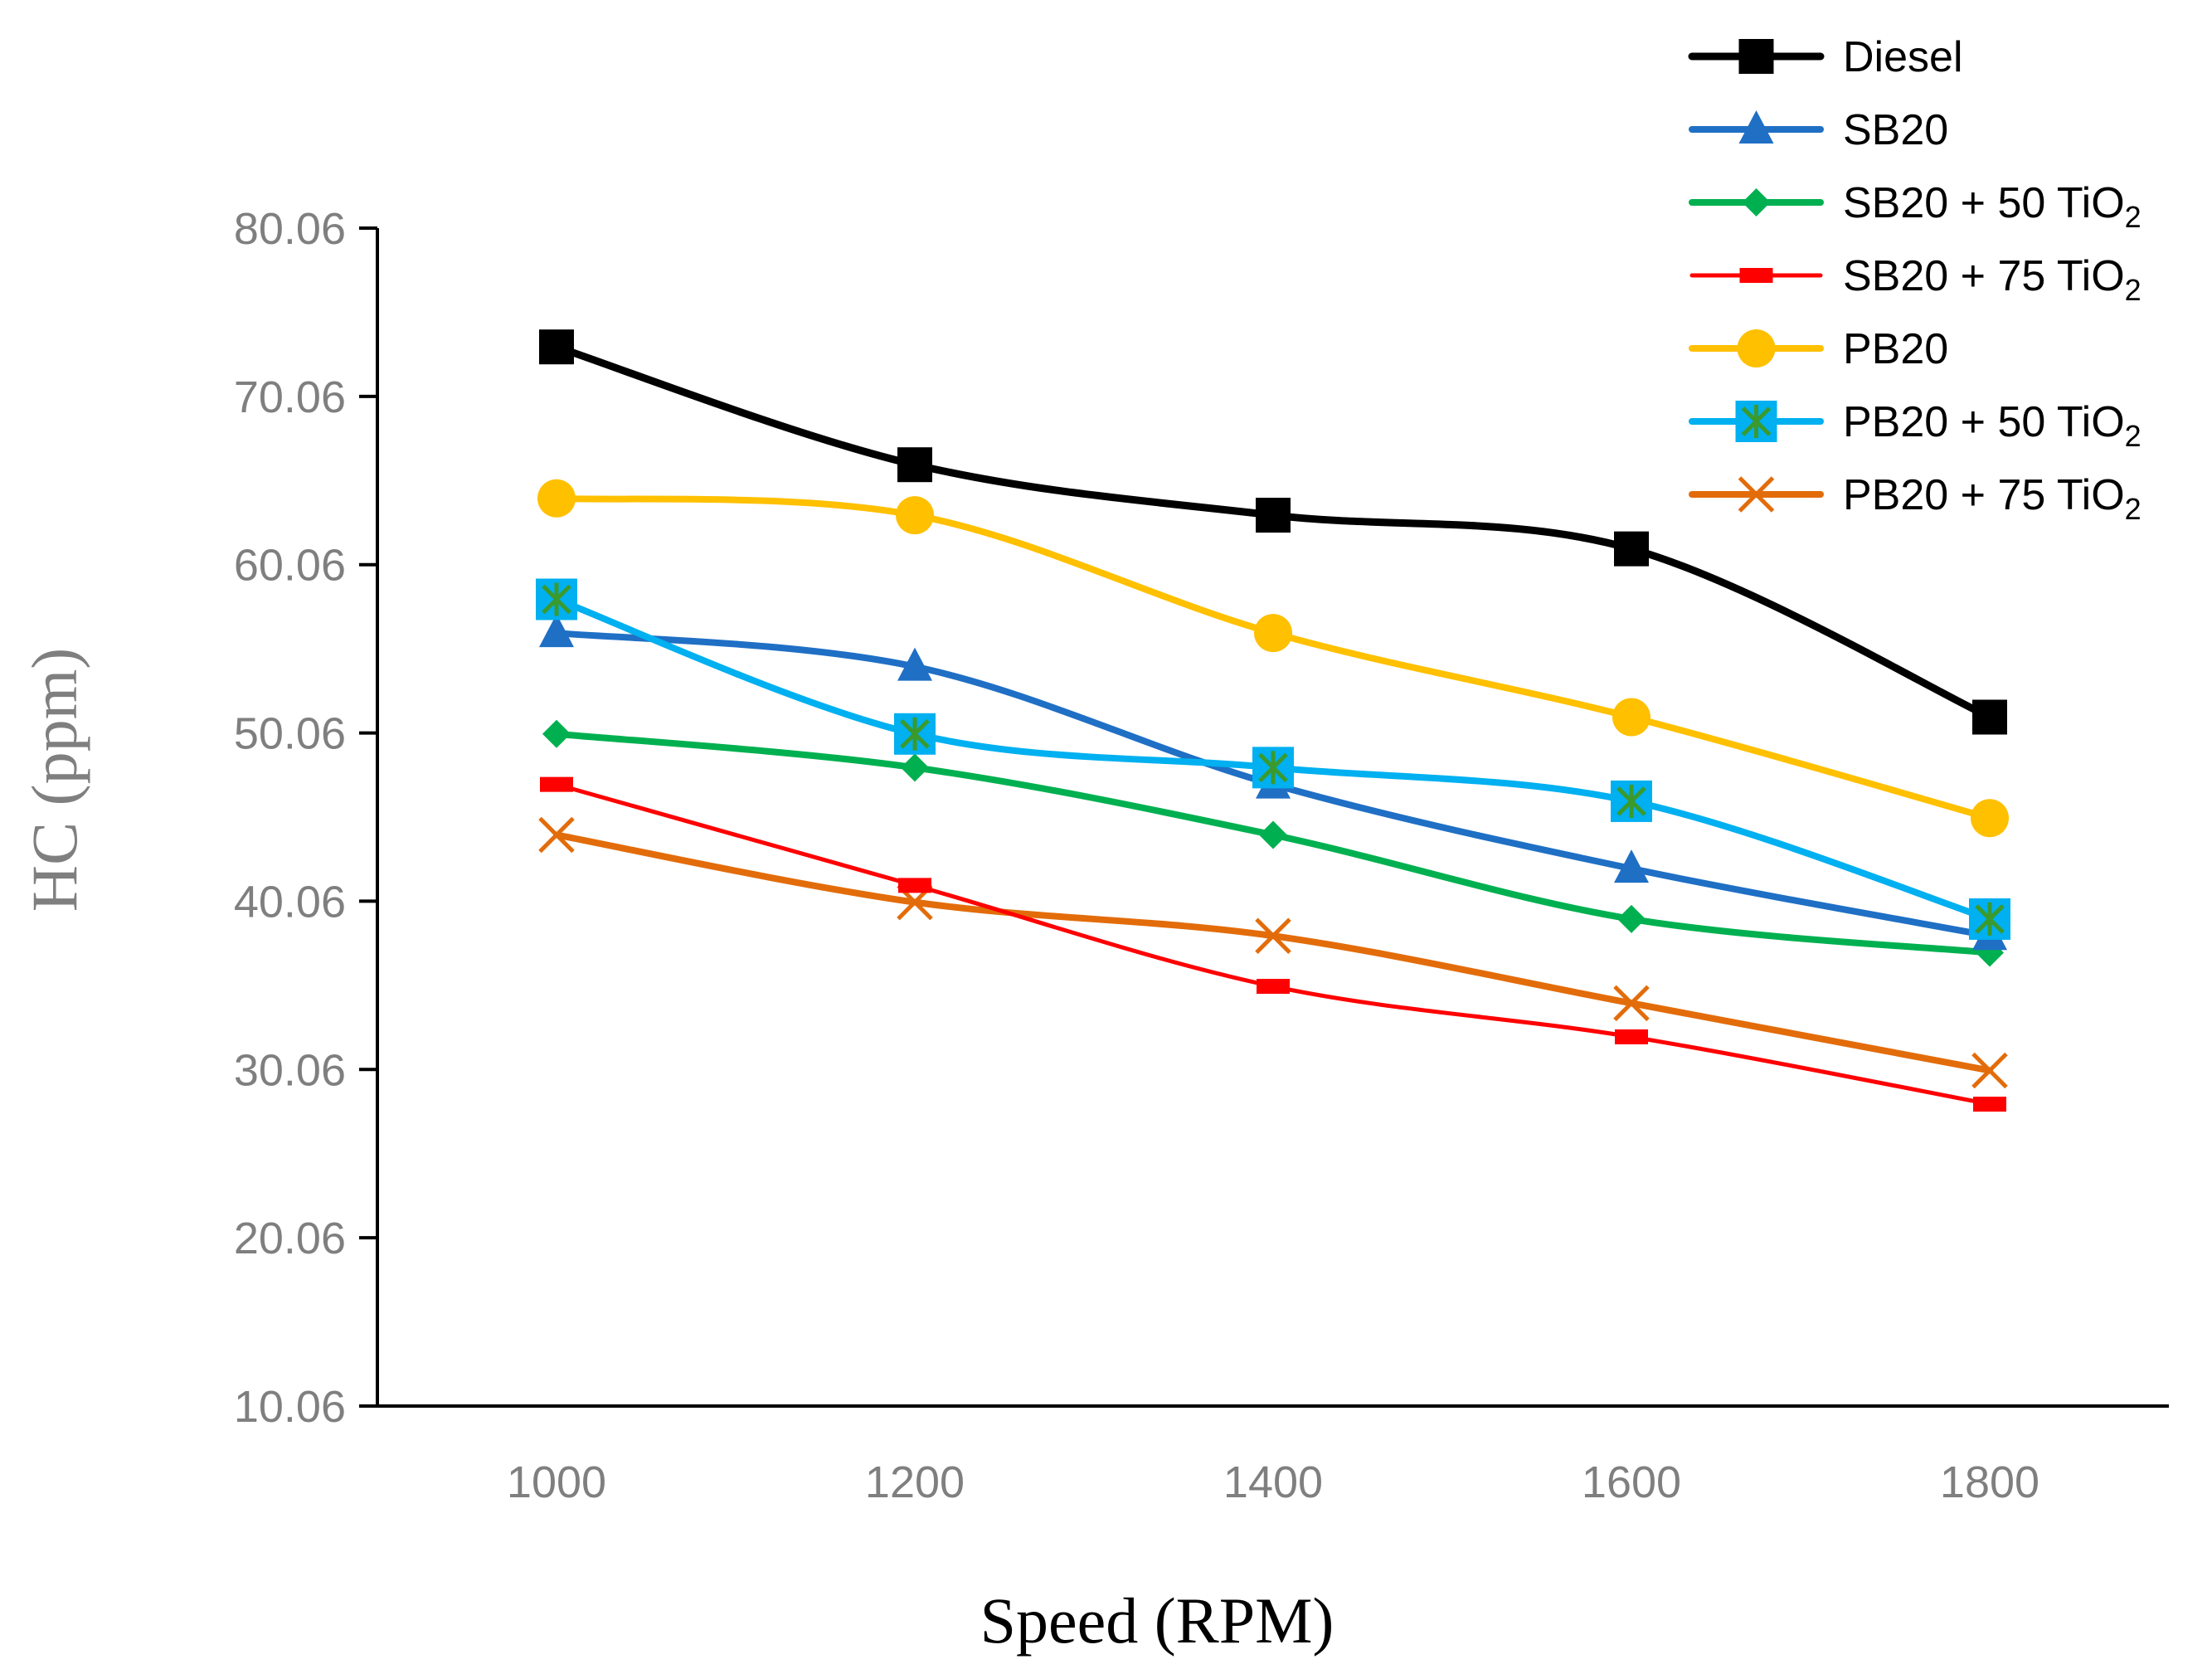  What do you see at coordinates (290, 902) in the screenshot?
I see `y-tick-label: 40.06` at bounding box center [290, 902].